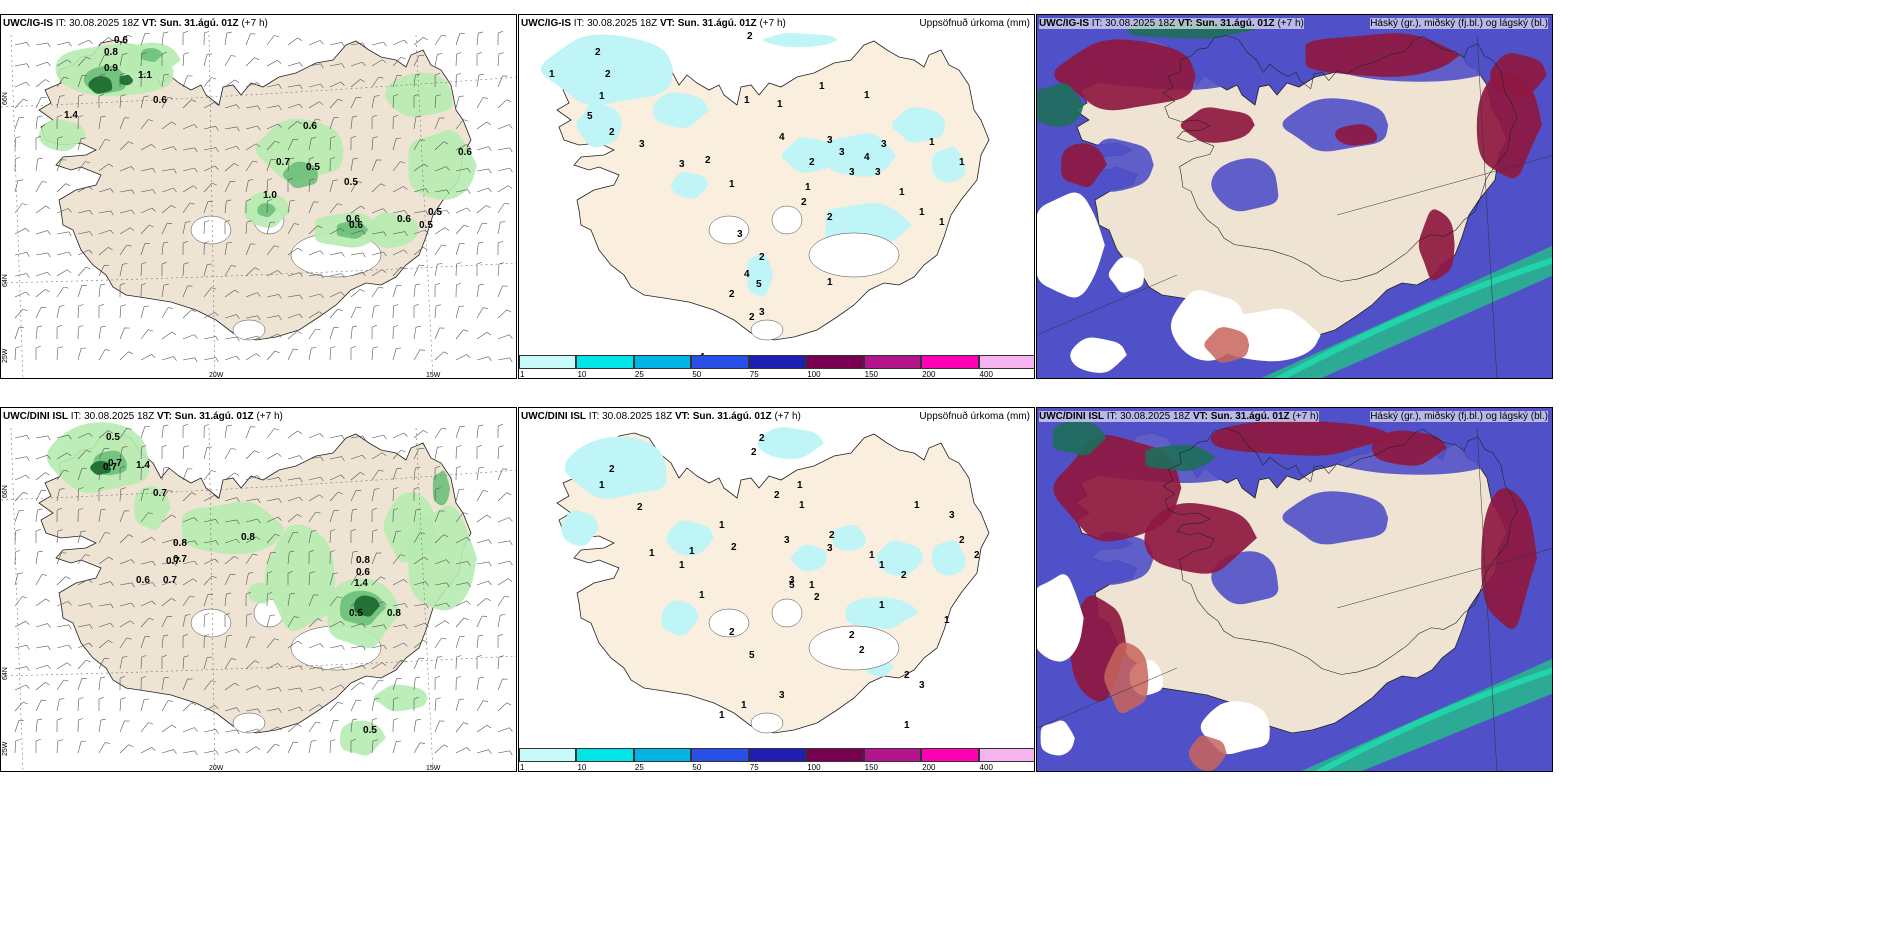  Describe the element at coordinates (582, 374) in the screenshot. I see `colorbar-tick-label: 10` at that location.